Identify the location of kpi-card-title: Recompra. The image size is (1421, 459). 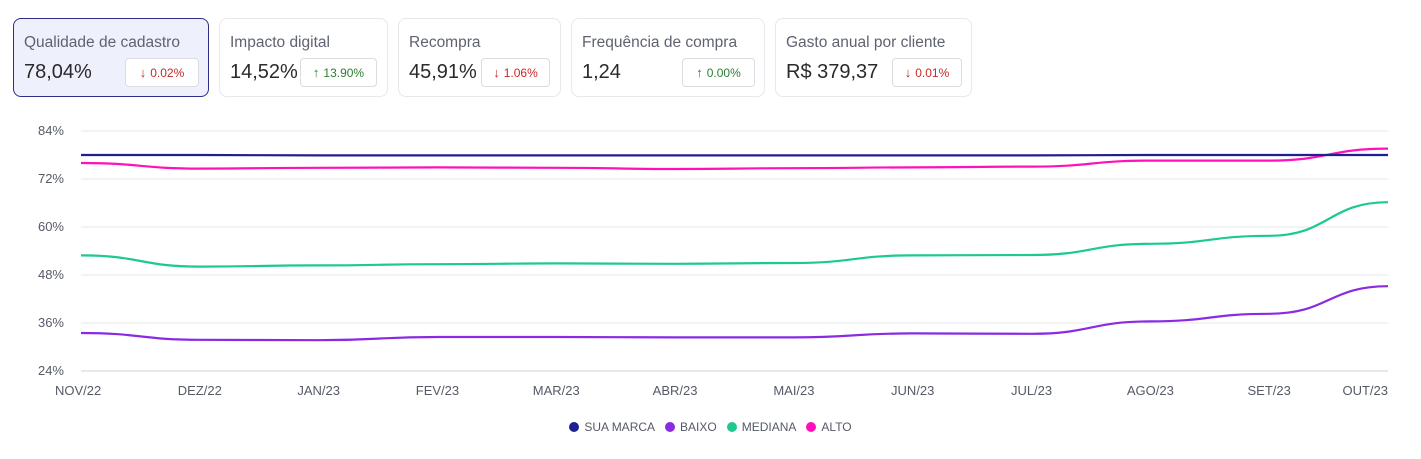
(445, 42).